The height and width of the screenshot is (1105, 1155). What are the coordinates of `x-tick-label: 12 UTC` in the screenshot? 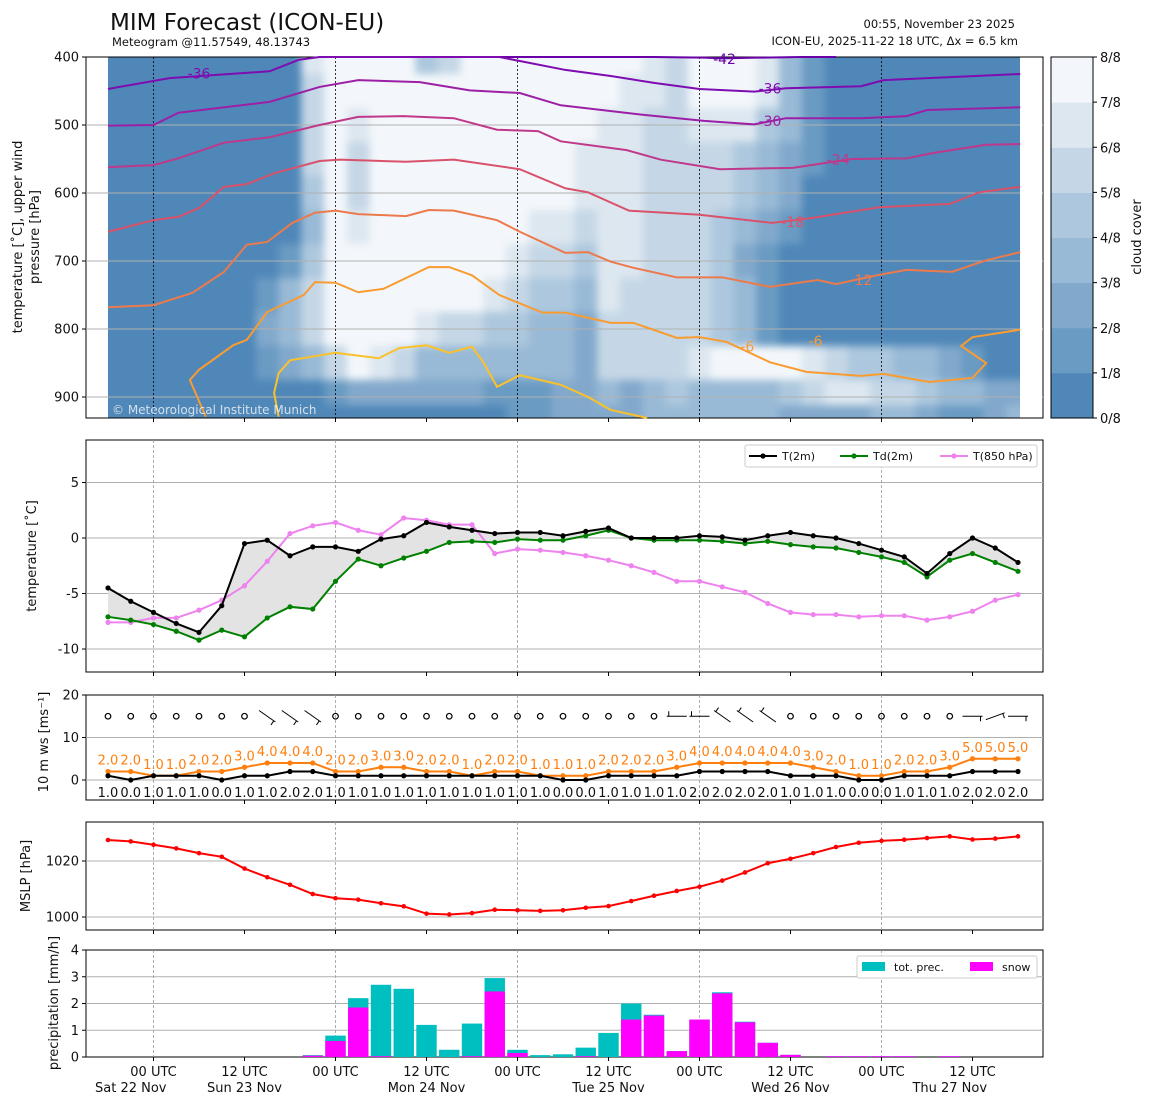 It's located at (426, 1072).